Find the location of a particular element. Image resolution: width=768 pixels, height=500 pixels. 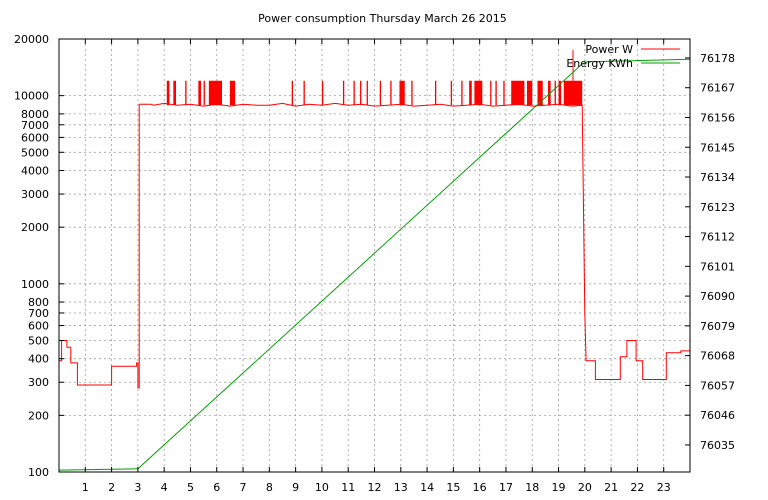

x-tick-label: 21 is located at coordinates (611, 487).